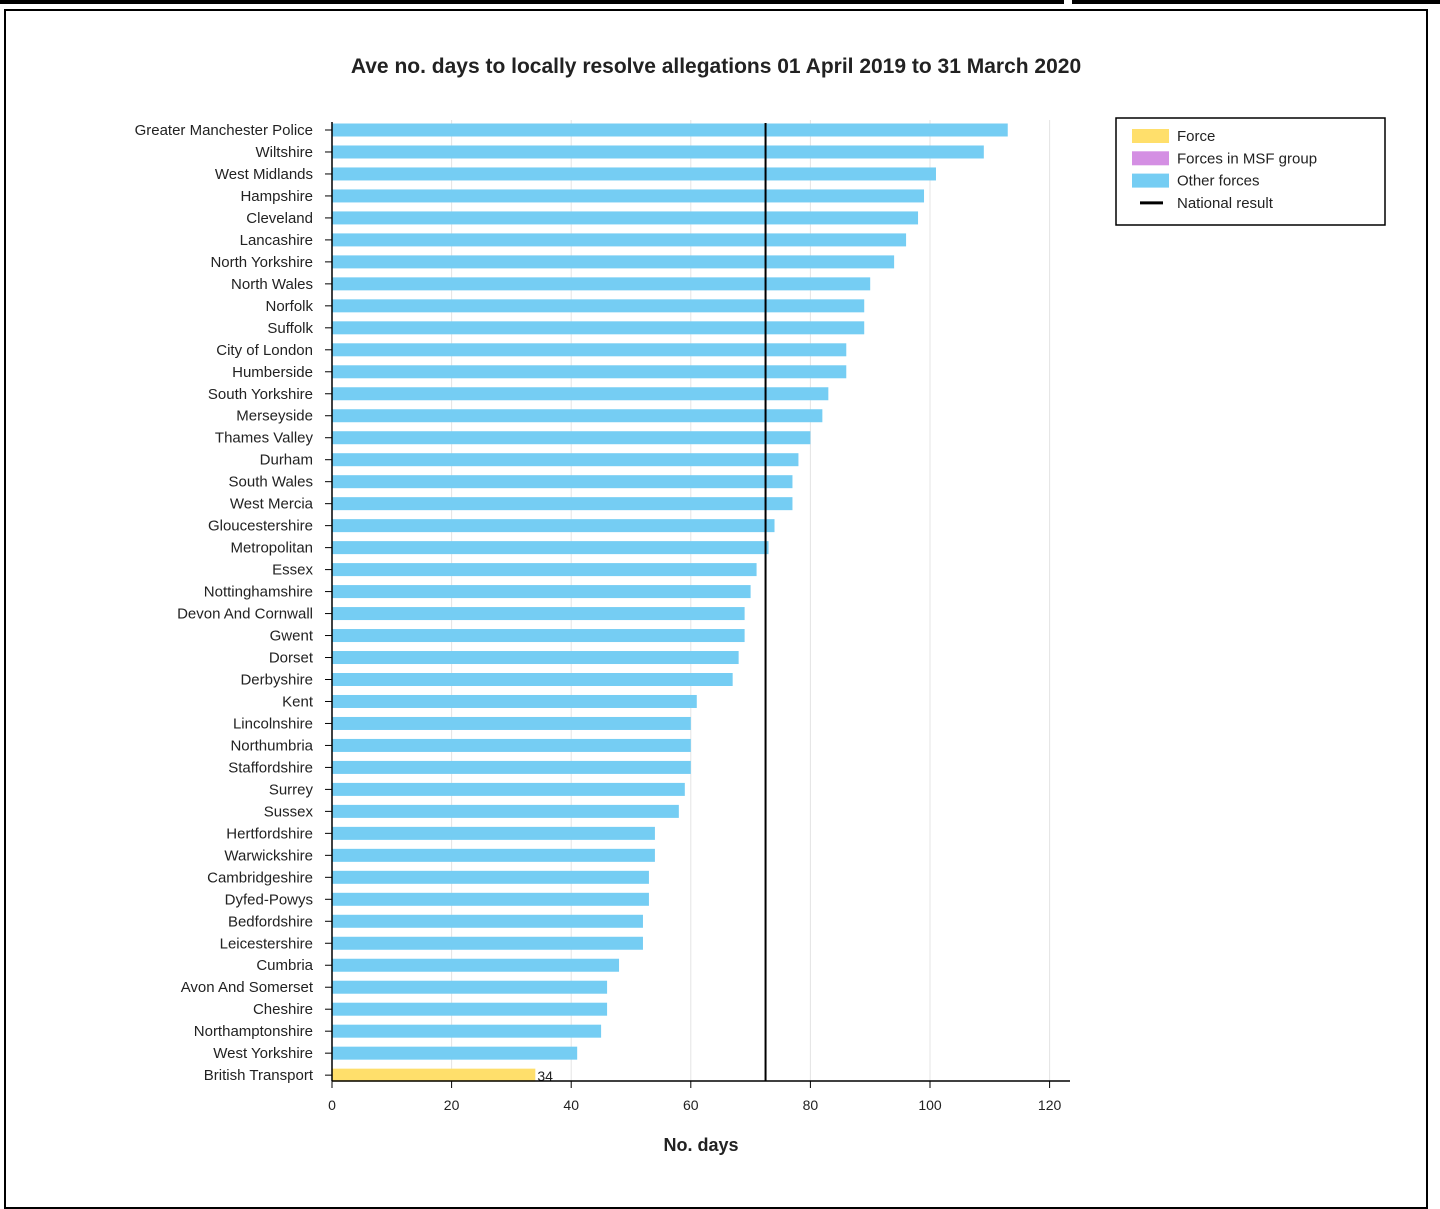 This screenshot has width=1440, height=1209. What do you see at coordinates (545, 1076) in the screenshot?
I see `data-label: 34` at bounding box center [545, 1076].